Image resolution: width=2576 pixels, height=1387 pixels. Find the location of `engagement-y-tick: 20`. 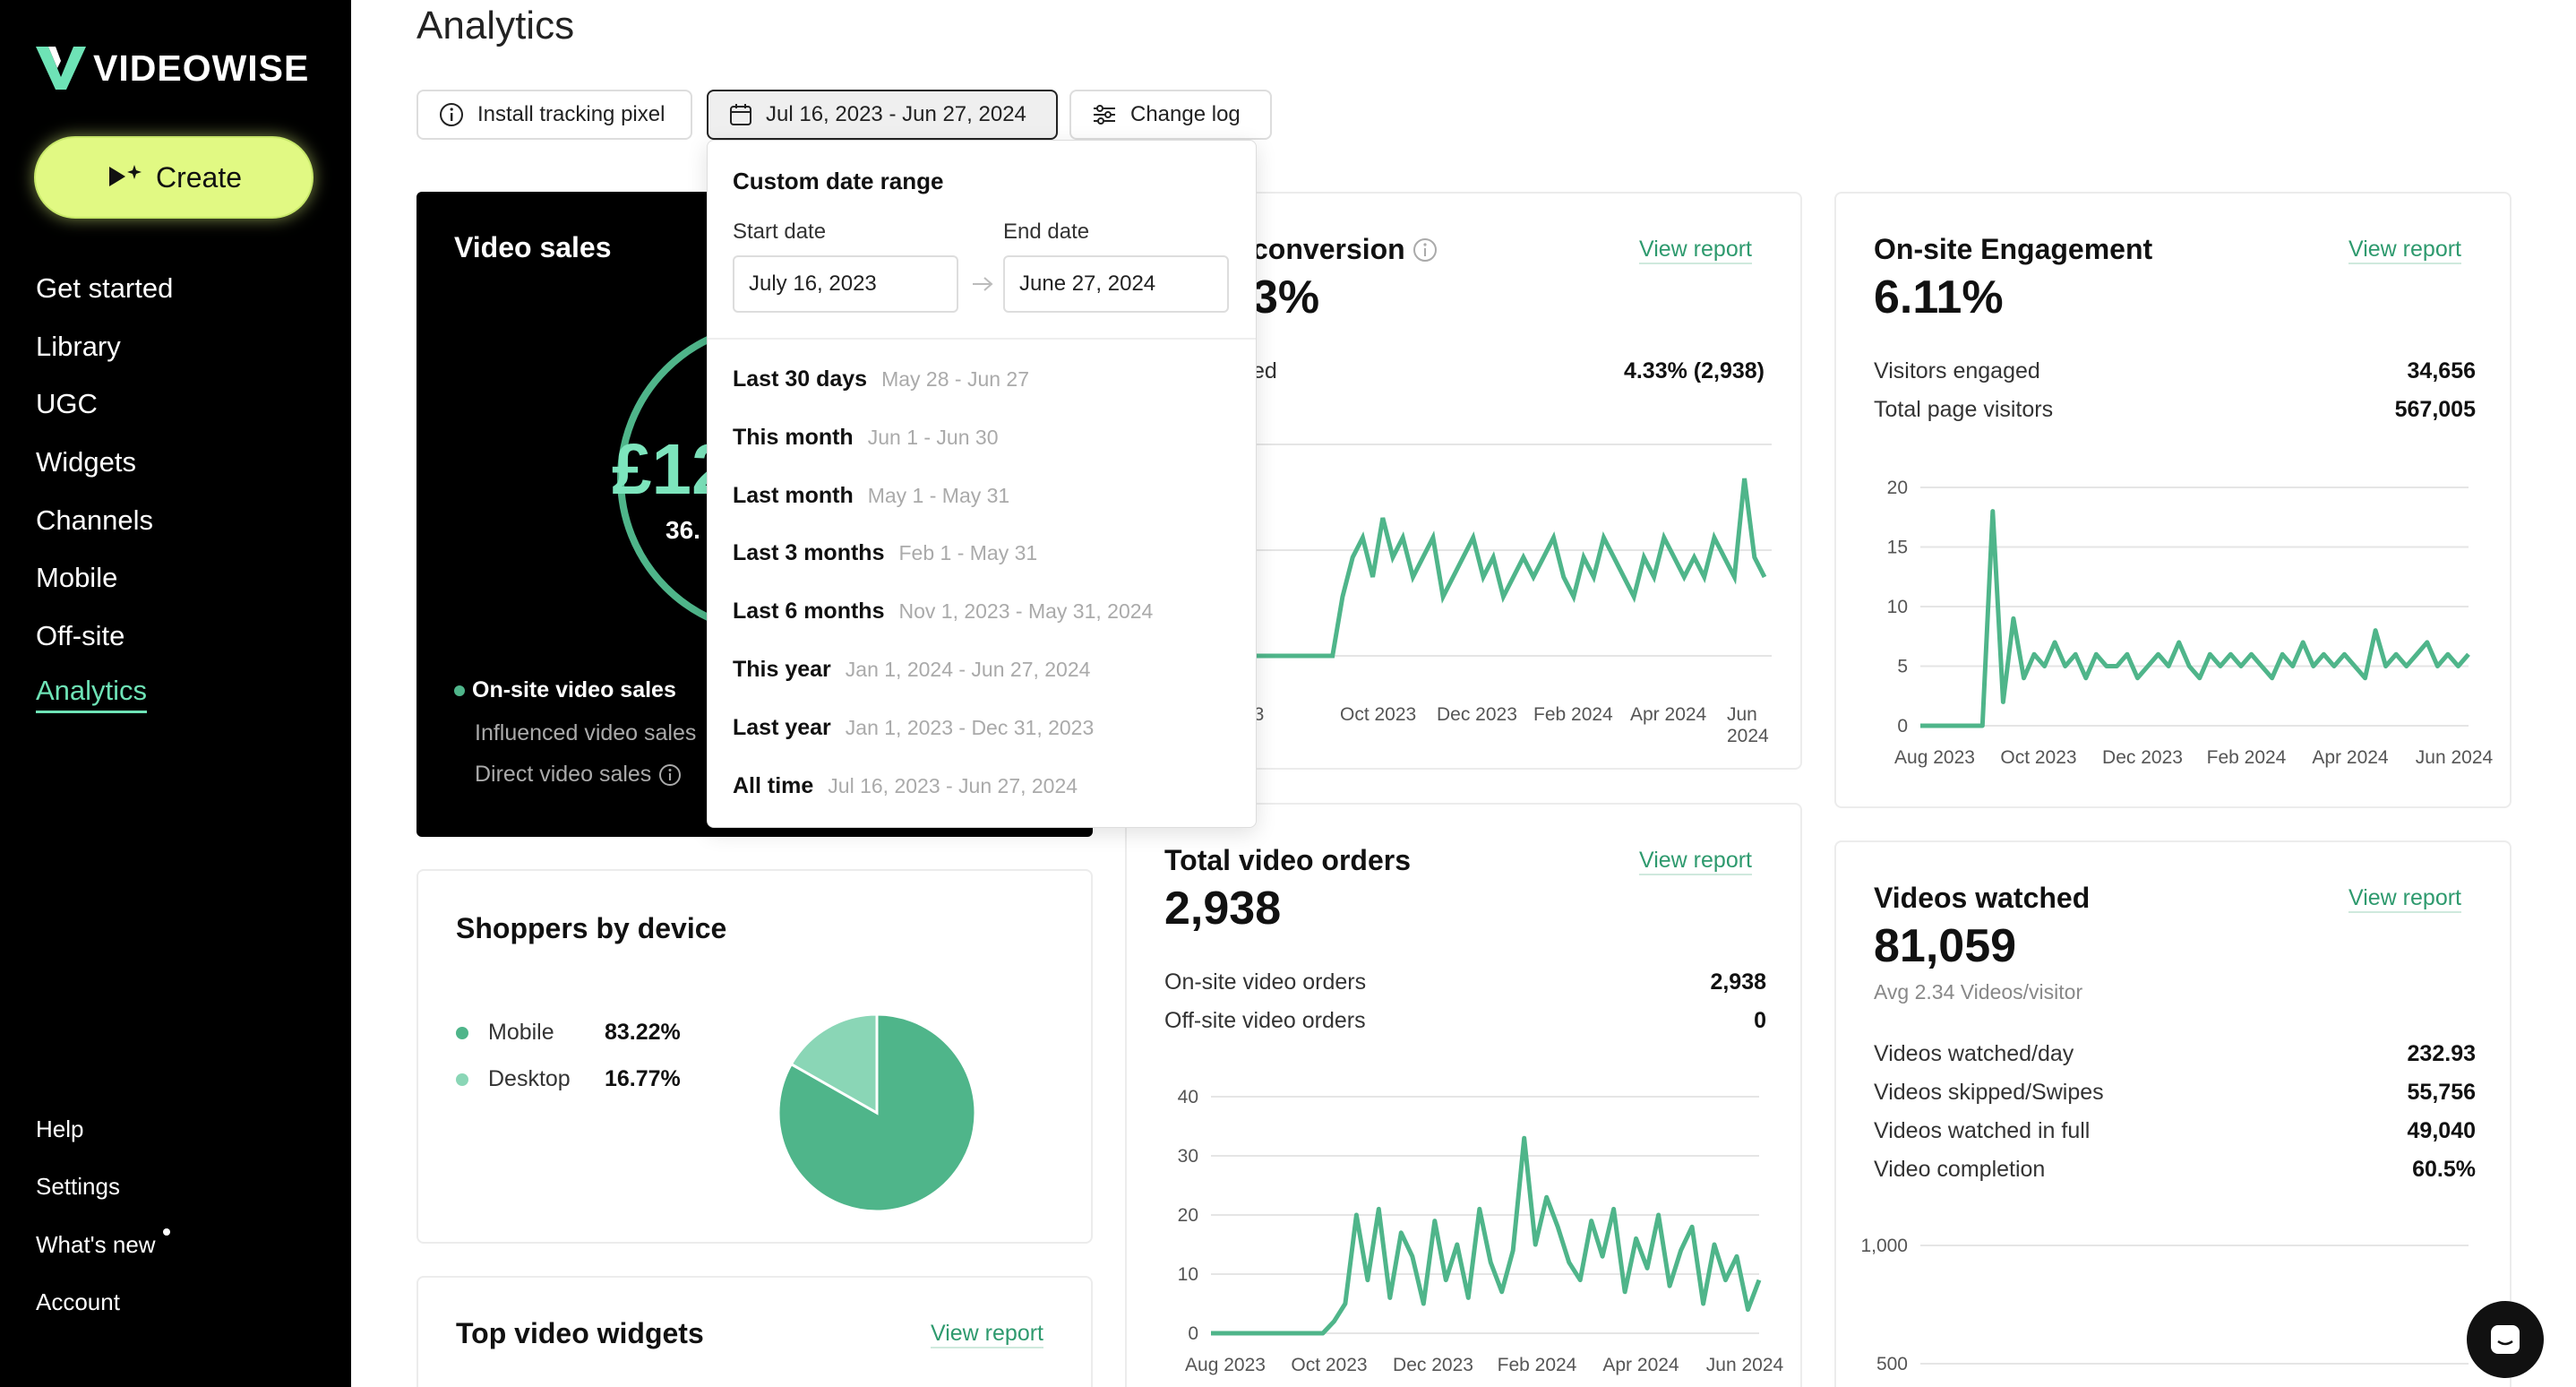

engagement-y-tick: 20 is located at coordinates (1897, 488).